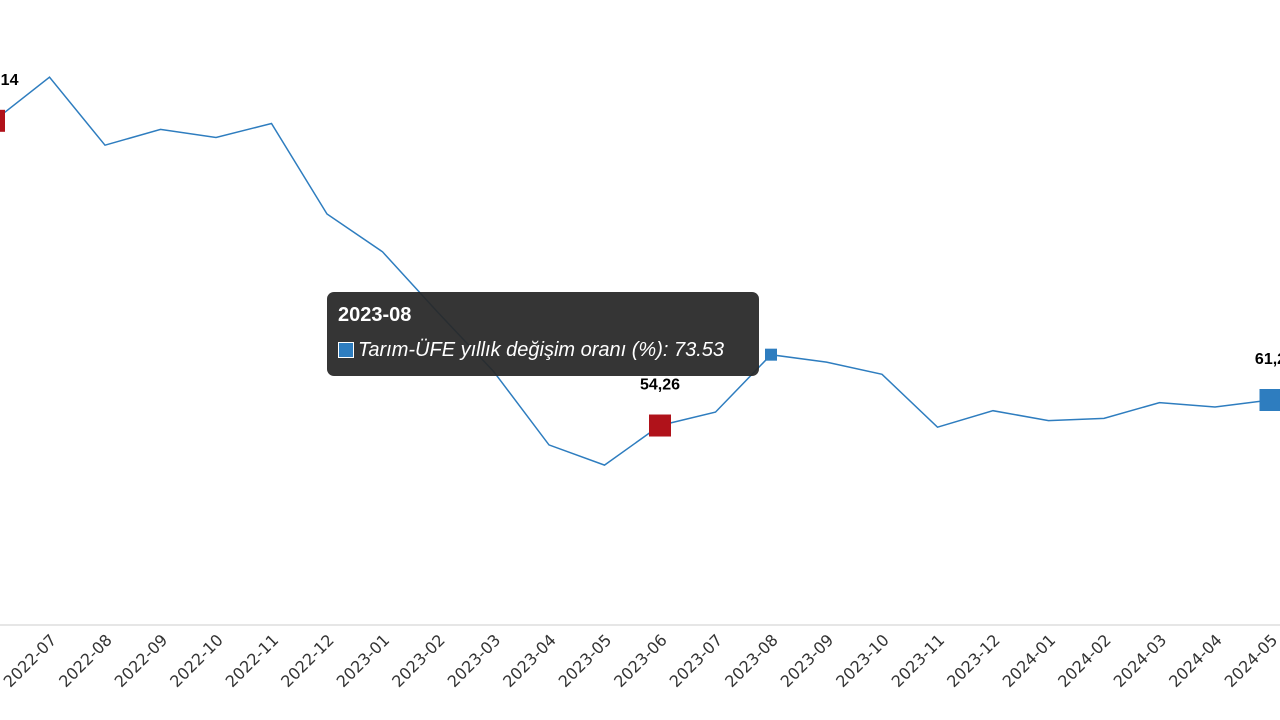 The width and height of the screenshot is (1280, 720). Describe the element at coordinates (141, 660) in the screenshot. I see `x-tick-label: 2022-09` at that location.